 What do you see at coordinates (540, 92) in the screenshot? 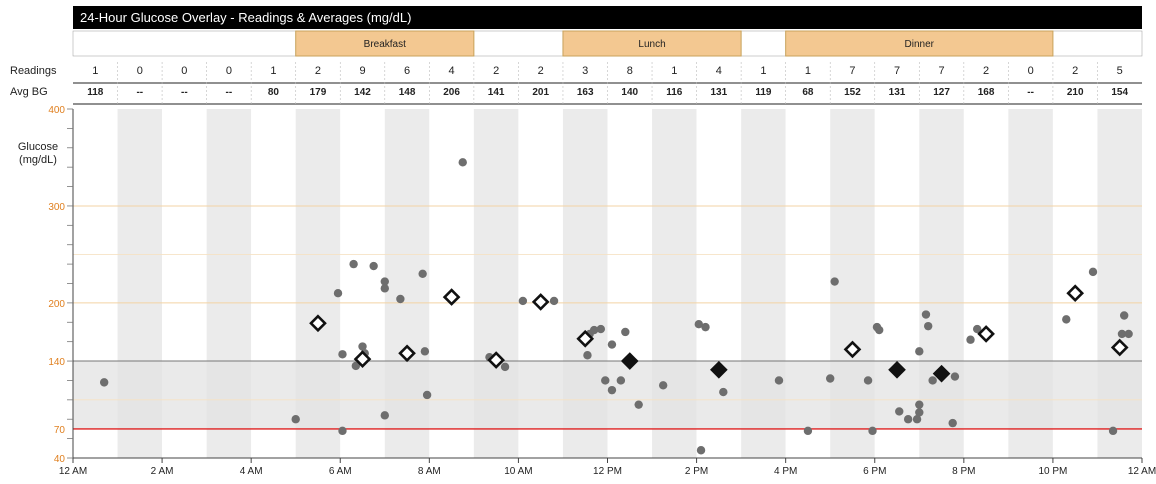
I see `avg-bg-value-10: 201` at bounding box center [540, 92].